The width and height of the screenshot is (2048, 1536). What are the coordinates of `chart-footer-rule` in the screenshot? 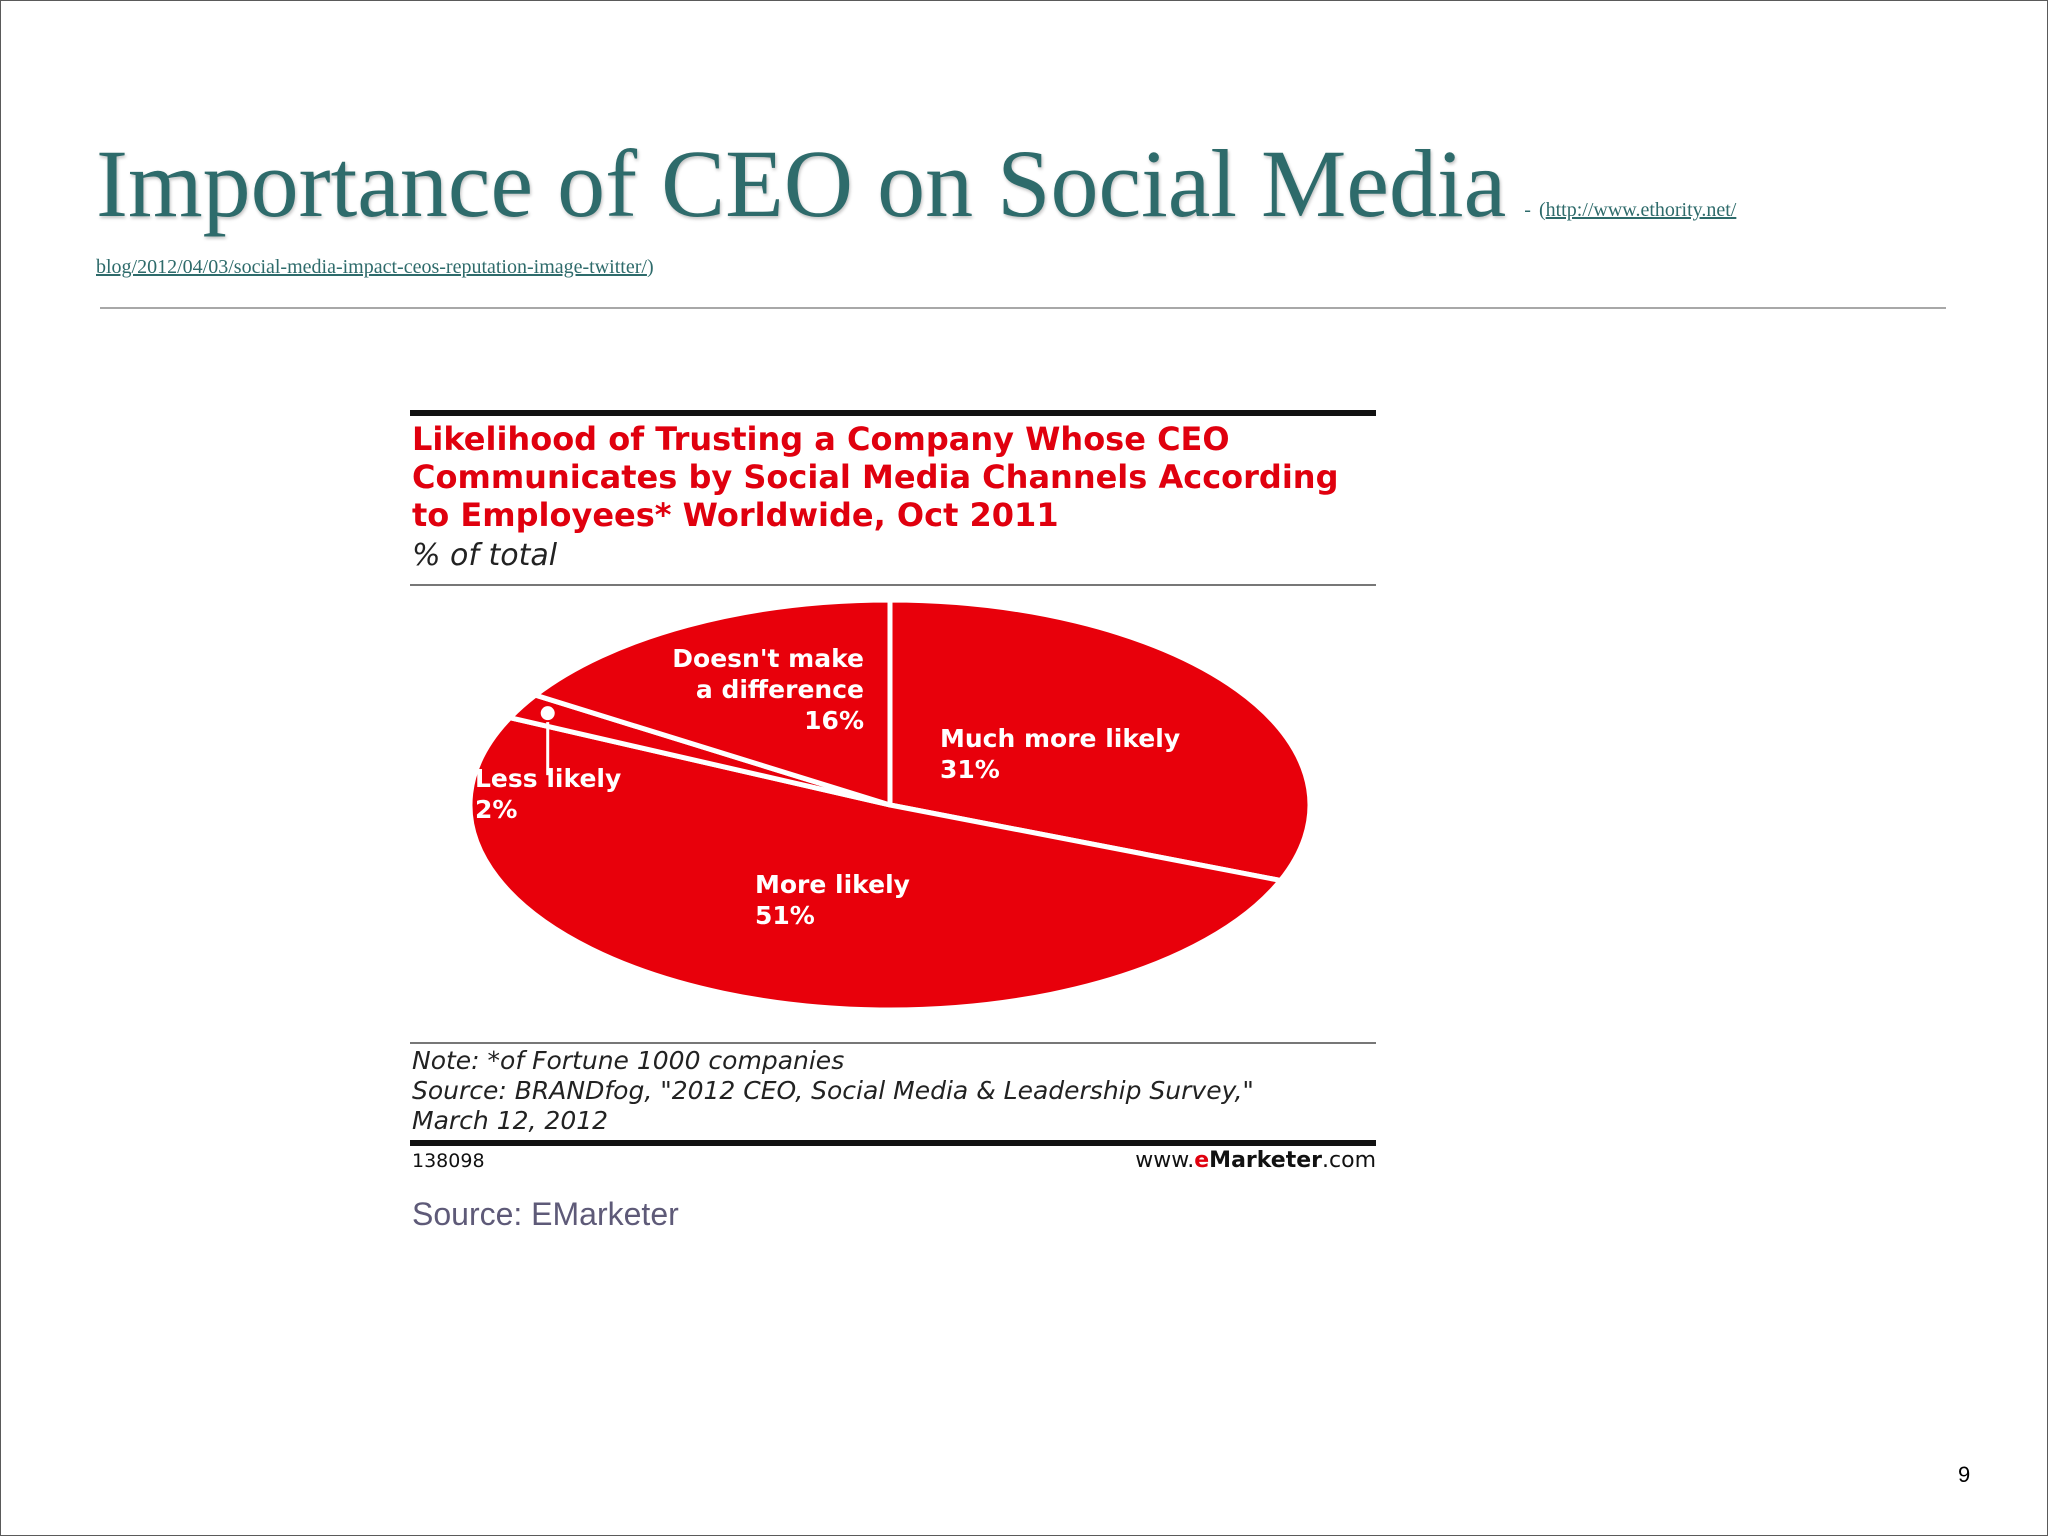 It's located at (893, 1043).